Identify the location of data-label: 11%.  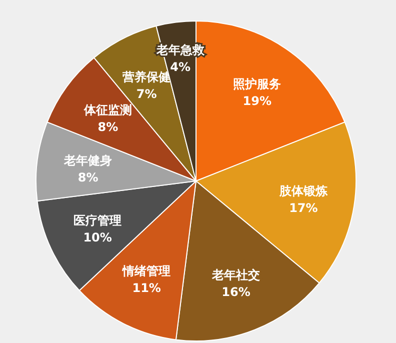
(146, 287).